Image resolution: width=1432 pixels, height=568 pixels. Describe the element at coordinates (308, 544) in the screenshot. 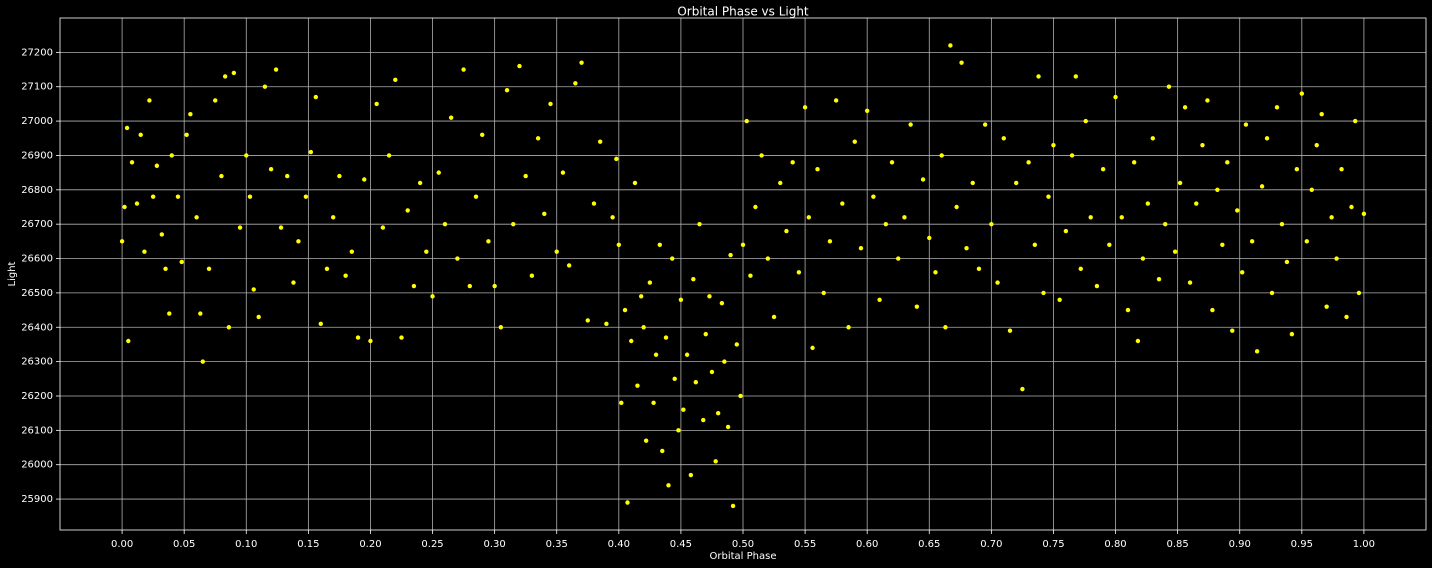

I see `x-tick-label: 0.15` at that location.